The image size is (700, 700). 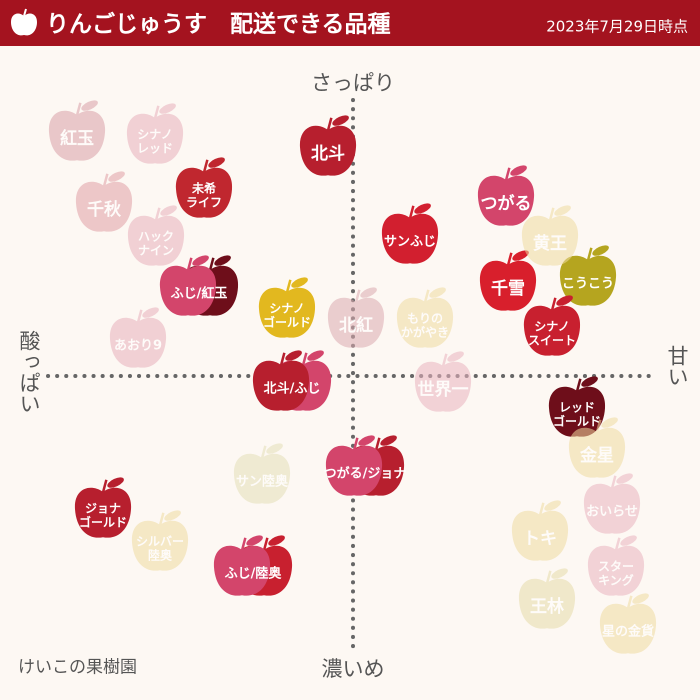 I want to click on apple: サンふじ, so click(x=410, y=233).